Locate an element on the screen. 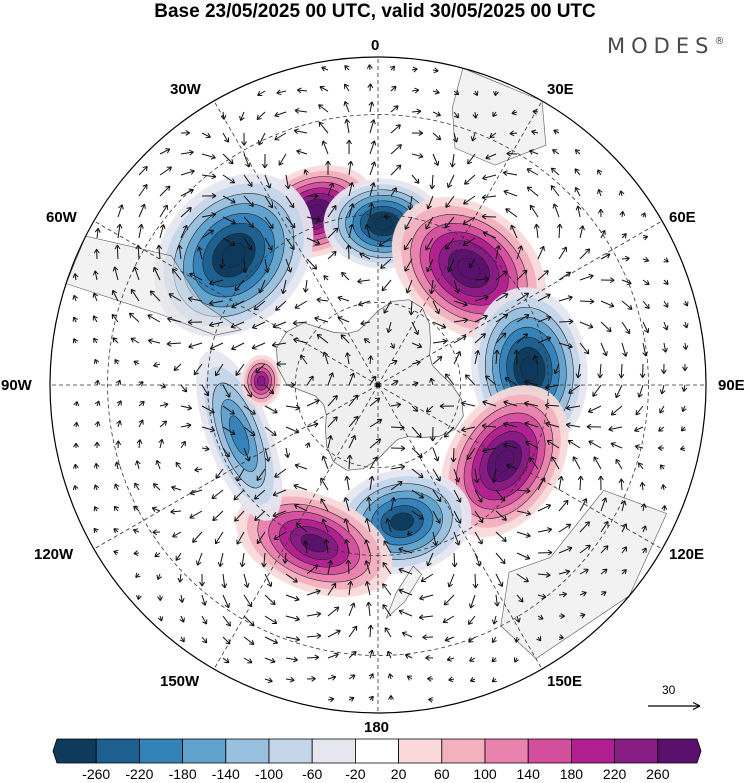 The height and width of the screenshot is (783, 750). lon-label-180: 180 is located at coordinates (377, 727).